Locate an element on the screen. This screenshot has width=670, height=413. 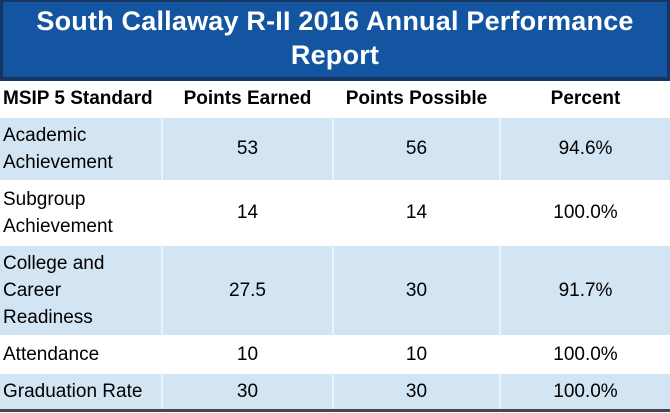
standard-cell: Graduation Rate is located at coordinates (81, 391).